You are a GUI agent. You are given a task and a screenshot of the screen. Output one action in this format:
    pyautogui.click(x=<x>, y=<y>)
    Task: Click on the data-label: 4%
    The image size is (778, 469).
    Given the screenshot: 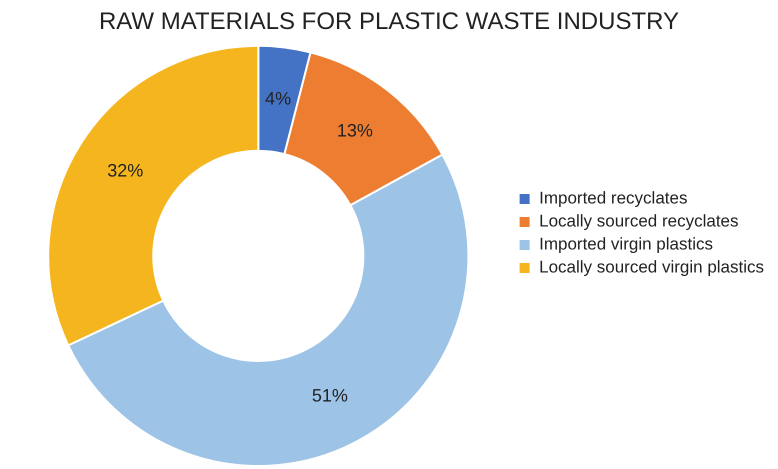 What is the action you would take?
    pyautogui.click(x=278, y=98)
    